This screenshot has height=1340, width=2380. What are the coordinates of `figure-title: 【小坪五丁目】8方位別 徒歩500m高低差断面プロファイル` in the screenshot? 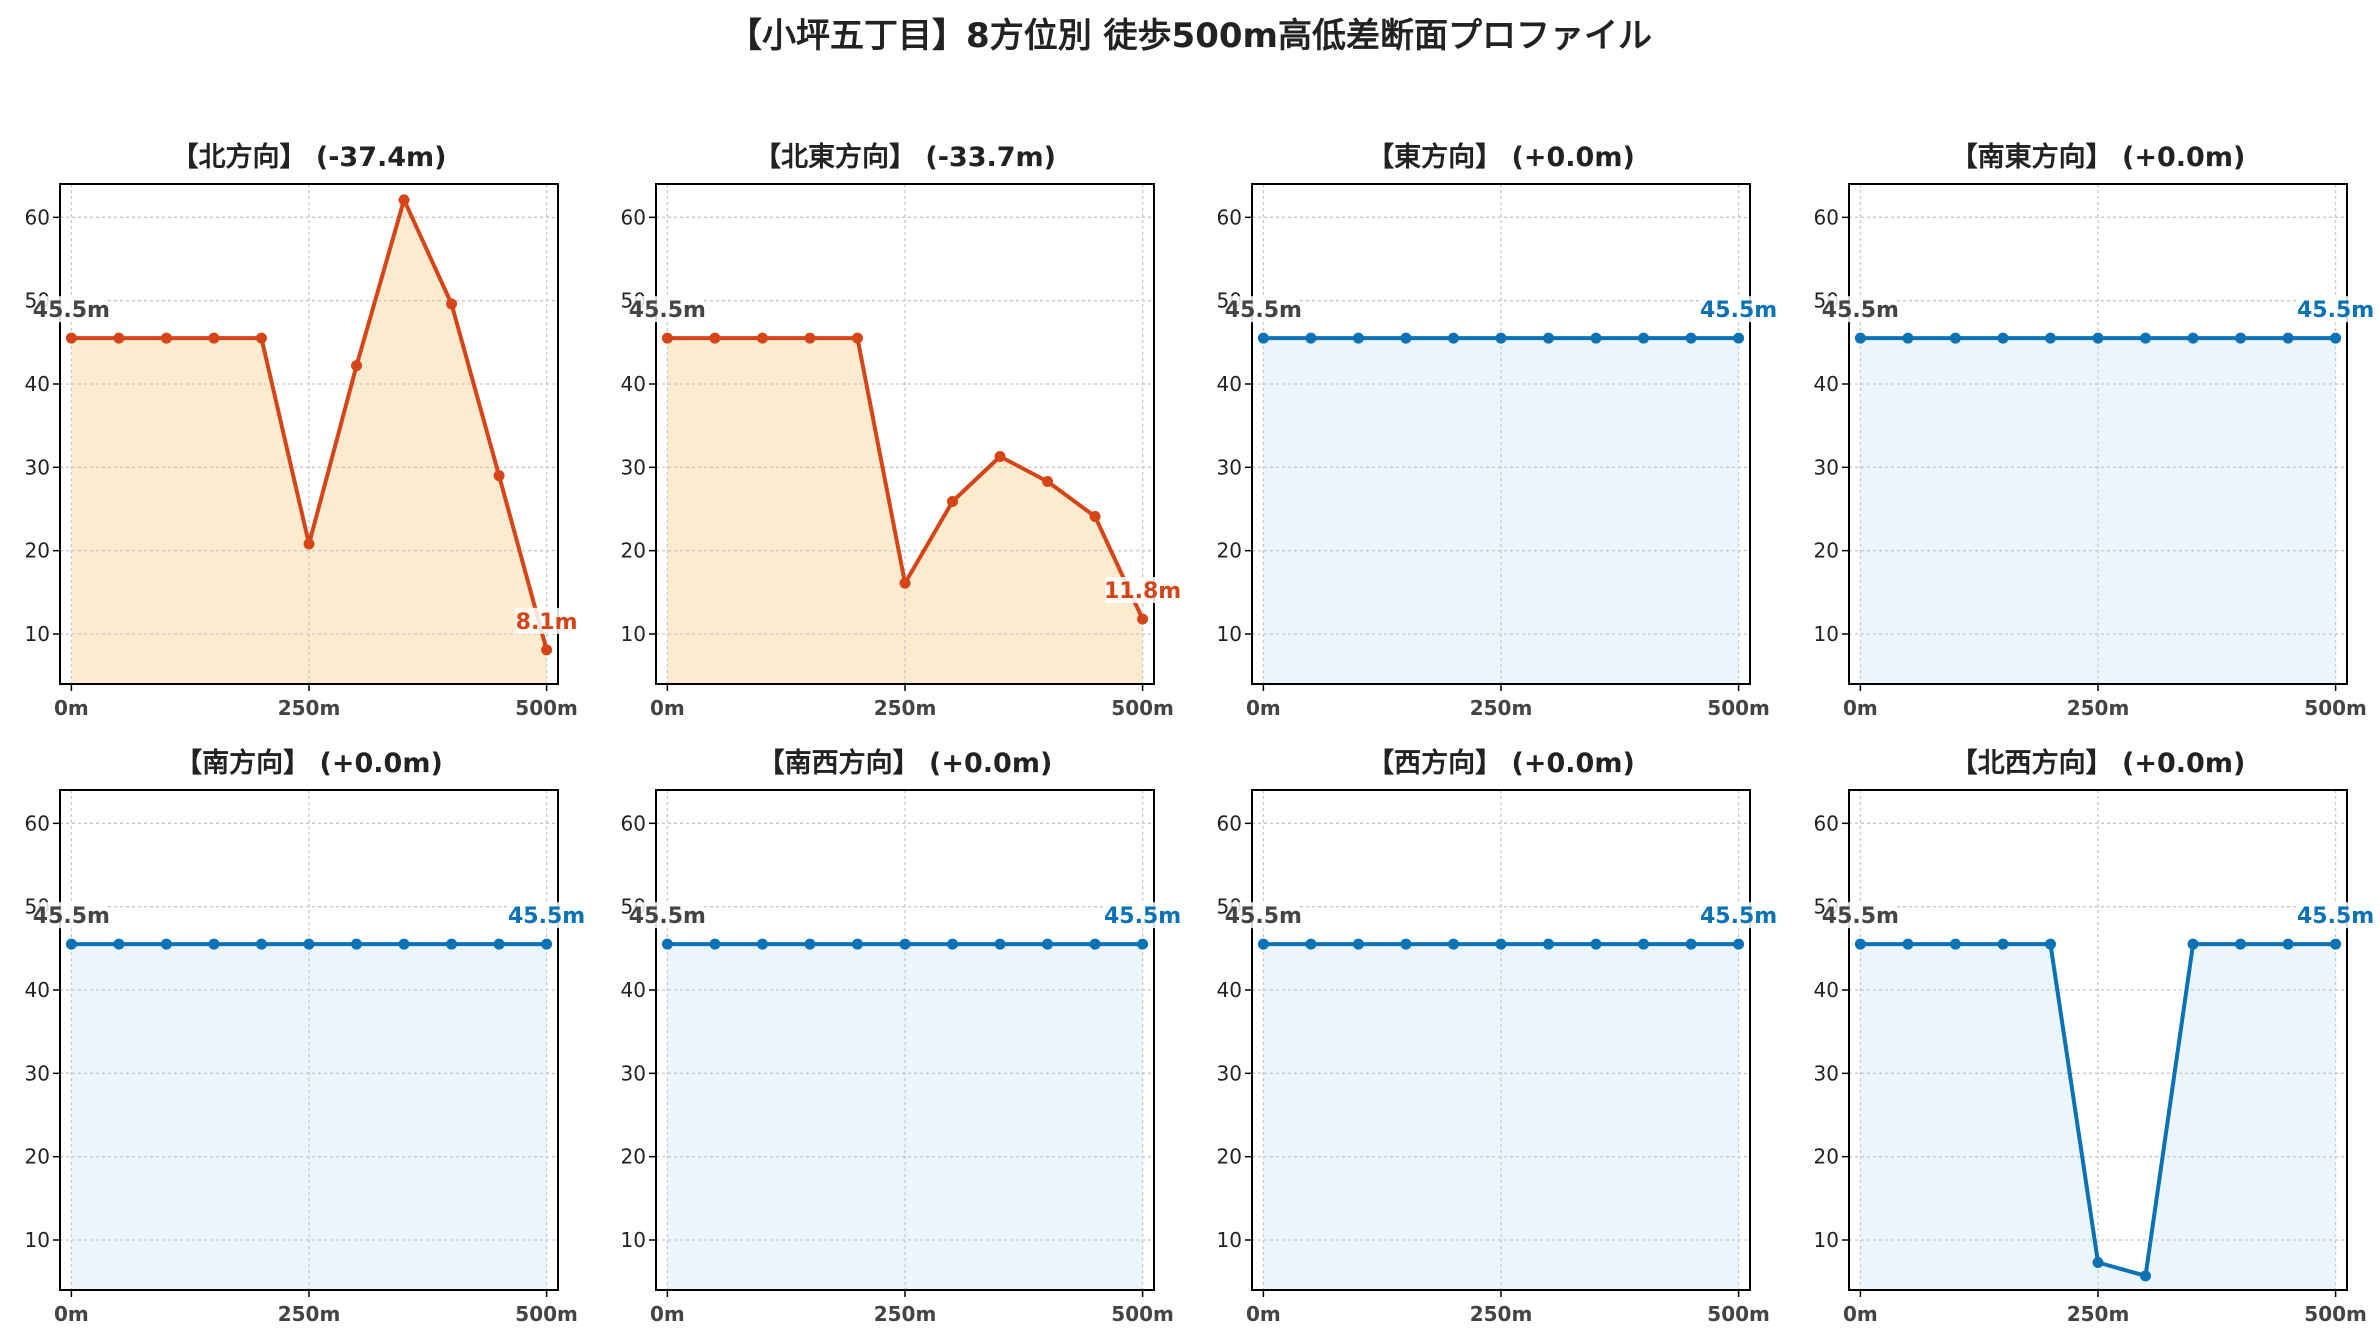 It's located at (1190, 36).